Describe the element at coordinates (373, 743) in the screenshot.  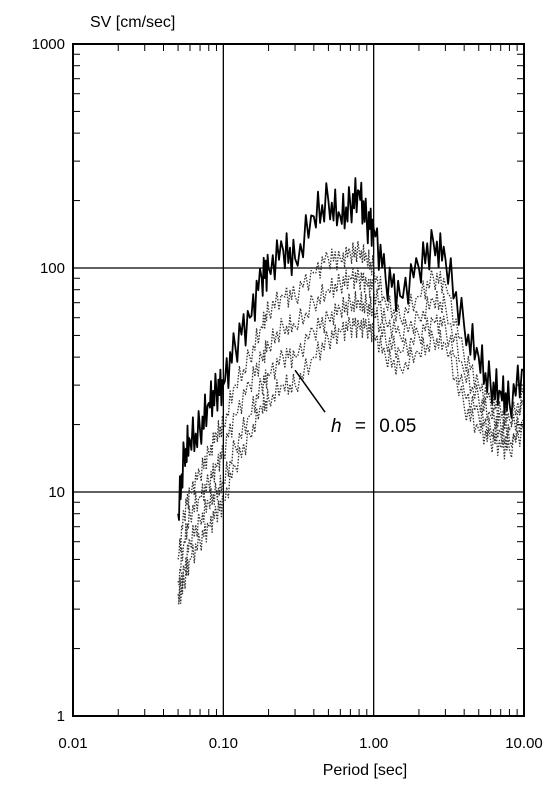
I see `x-tick-label: 1.00` at that location.